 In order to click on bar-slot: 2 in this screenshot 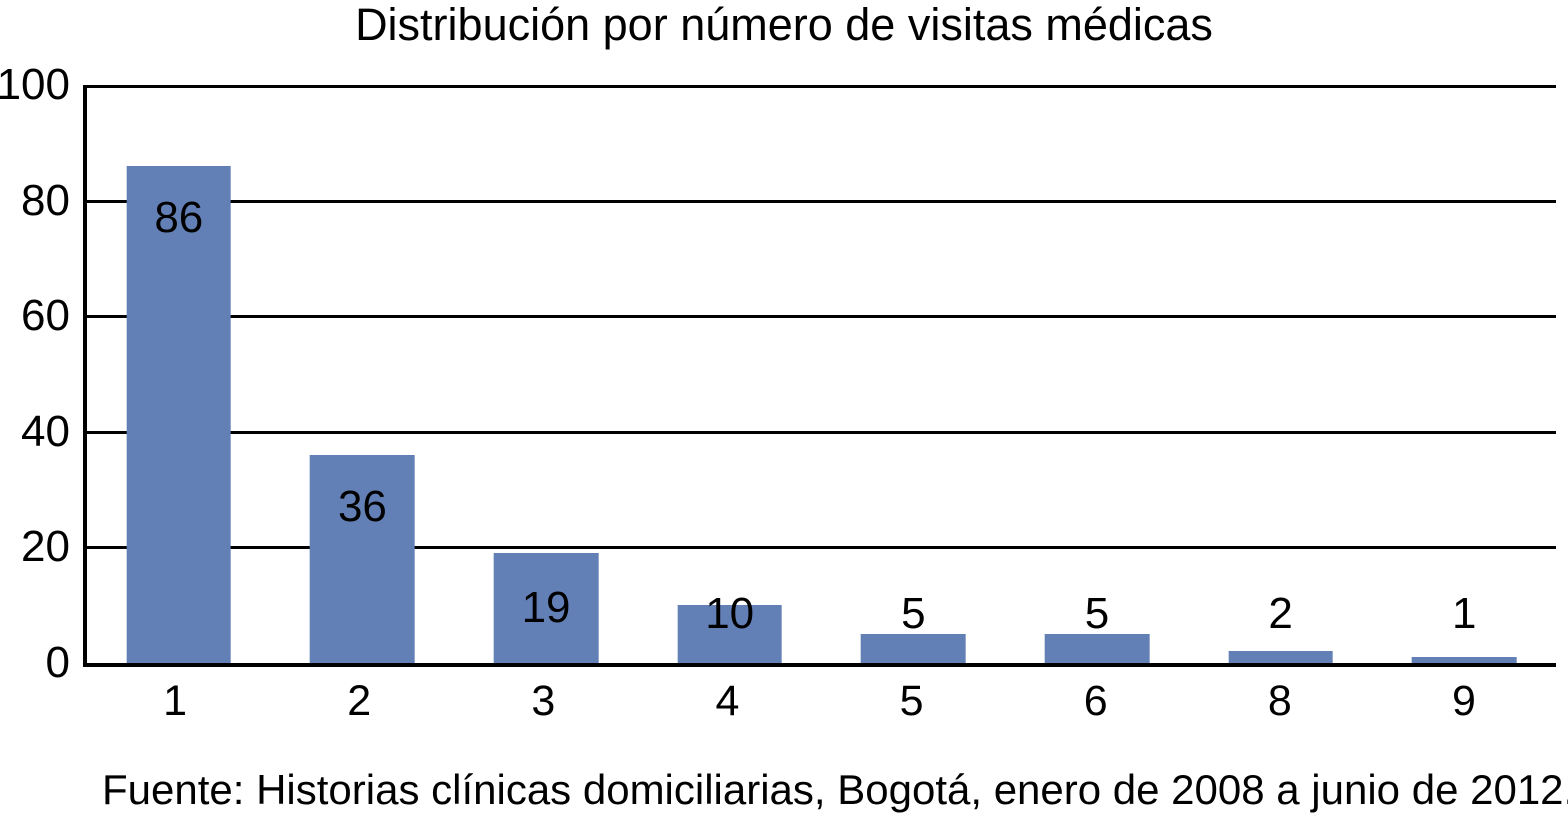, I will do `click(1281, 374)`.